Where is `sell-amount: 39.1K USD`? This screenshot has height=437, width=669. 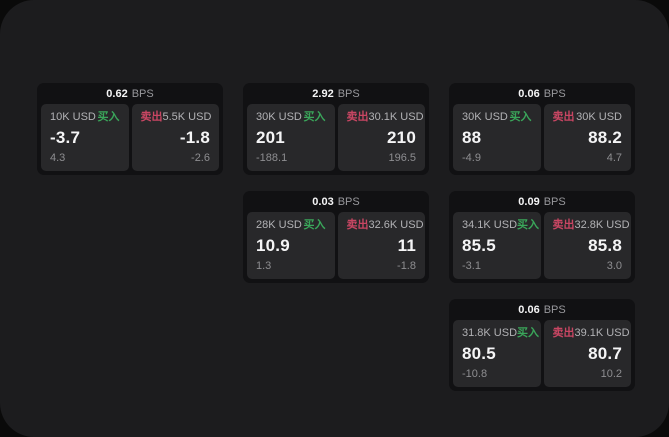 sell-amount: 39.1K USD is located at coordinates (602, 333).